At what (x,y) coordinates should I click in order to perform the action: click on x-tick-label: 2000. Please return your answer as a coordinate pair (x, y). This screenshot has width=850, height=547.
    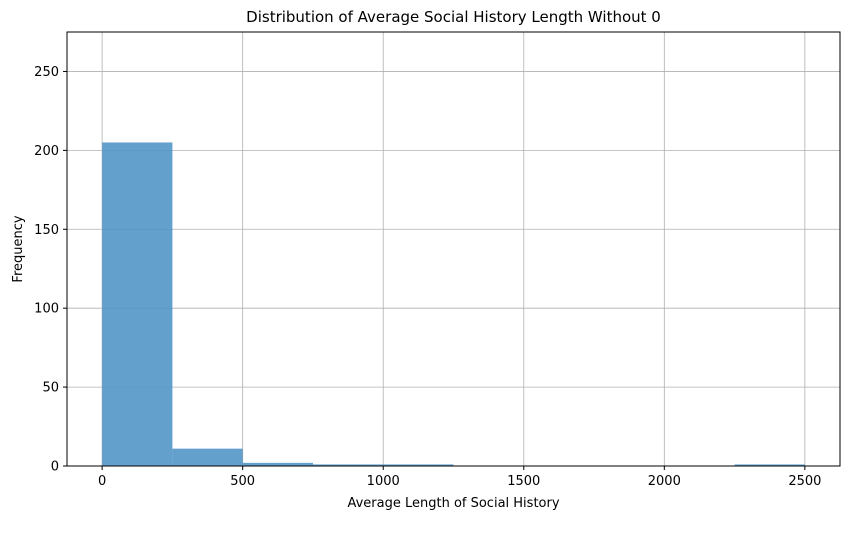
    Looking at the image, I should click on (664, 481).